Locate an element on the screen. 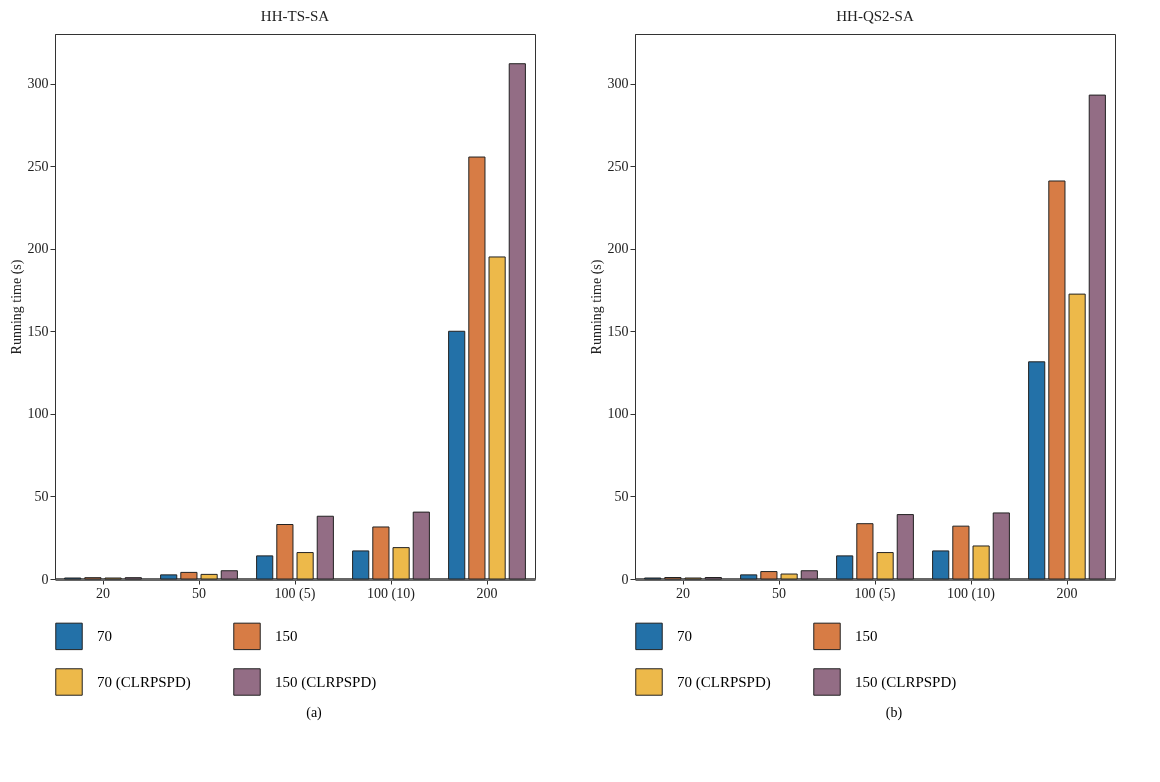 The width and height of the screenshot is (1160, 782). text: (b) is located at coordinates (894, 713).